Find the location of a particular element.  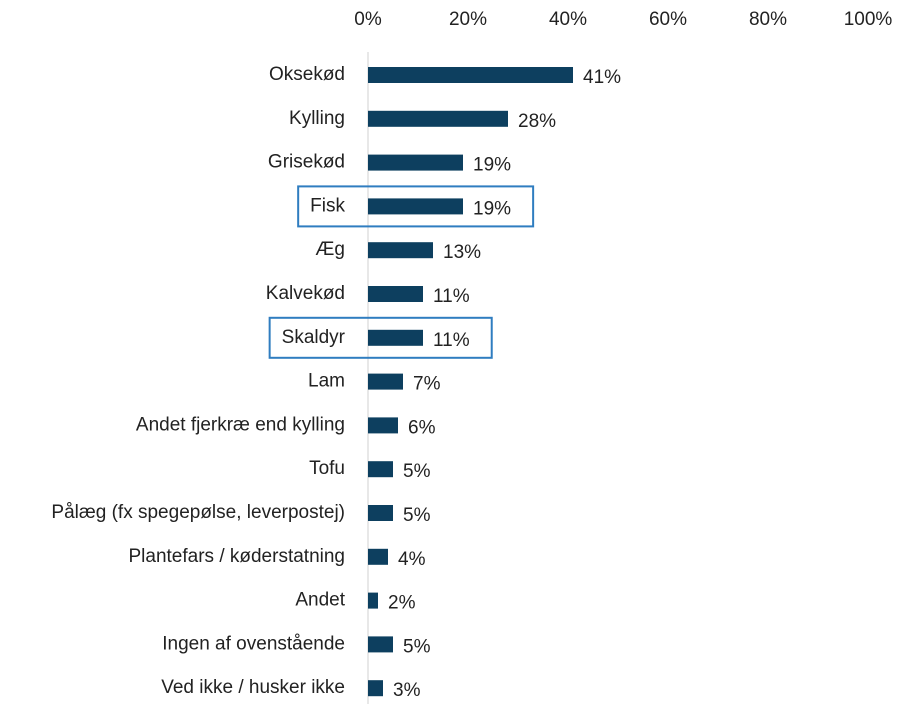

category-label: Lam is located at coordinates (326, 381).